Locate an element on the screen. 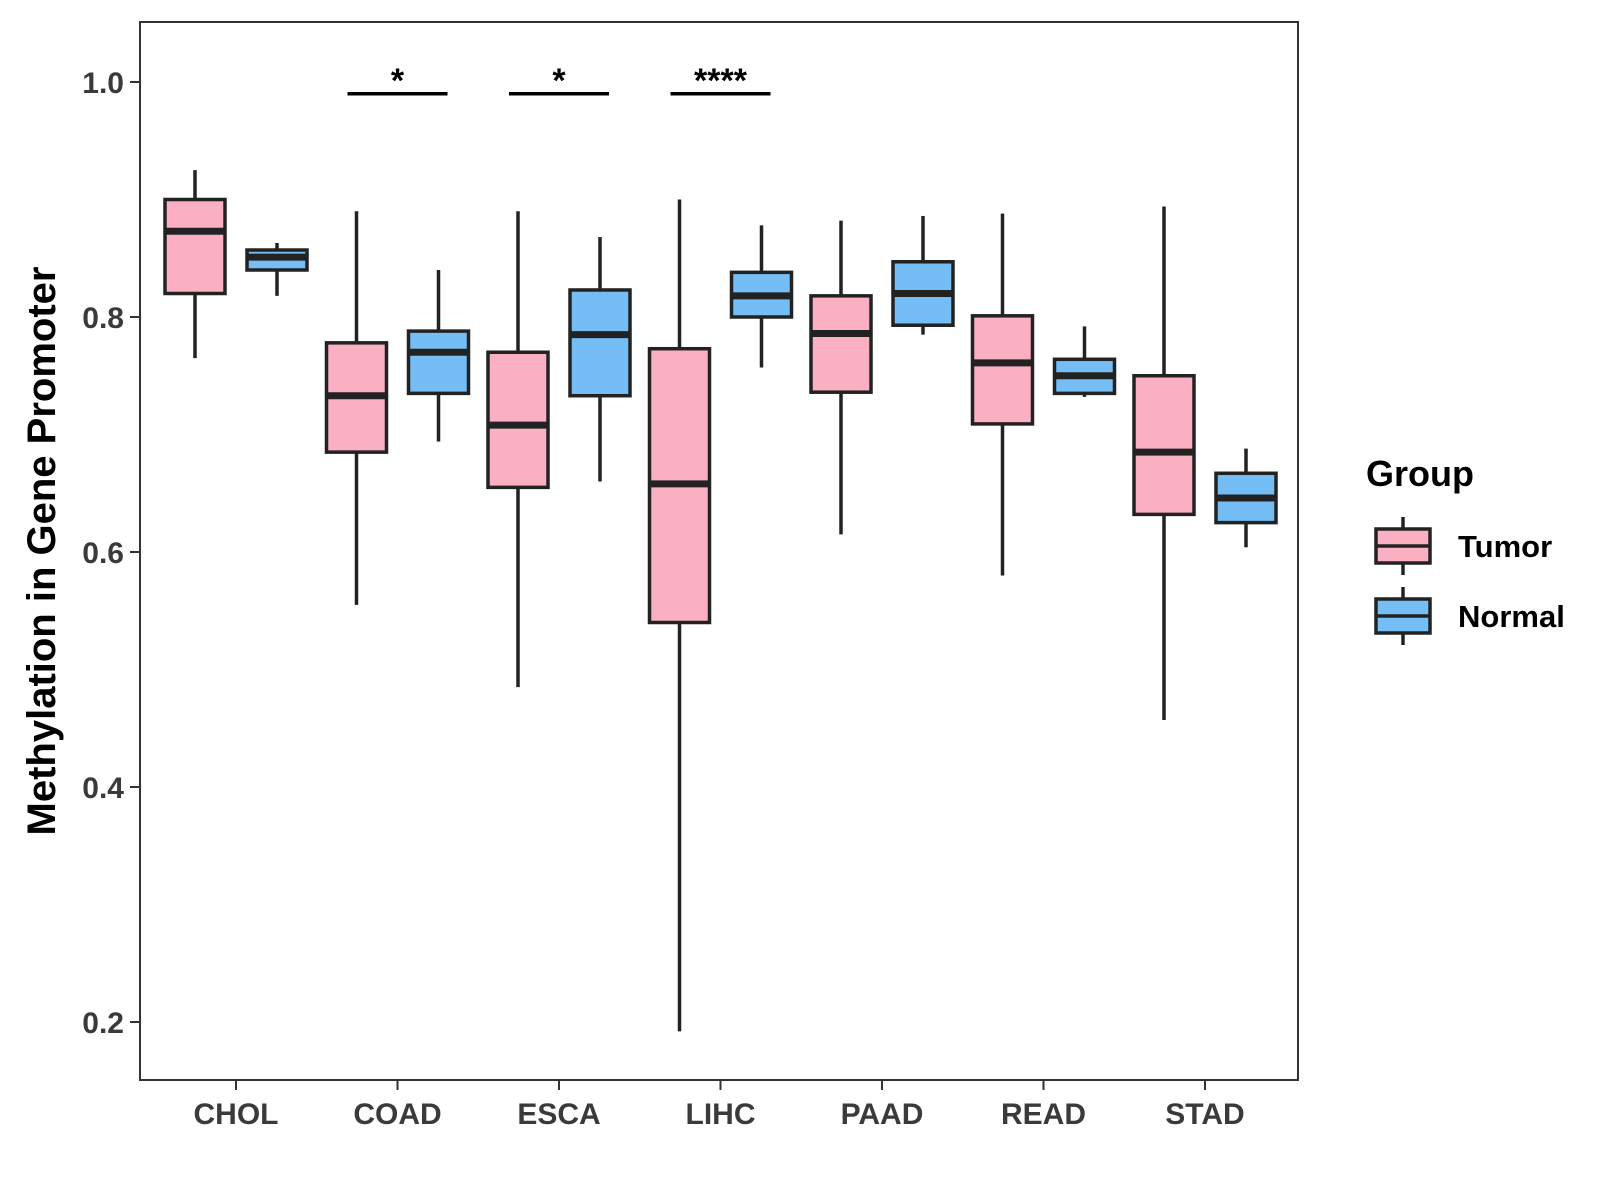  box-normal-stad is located at coordinates (1246, 498).